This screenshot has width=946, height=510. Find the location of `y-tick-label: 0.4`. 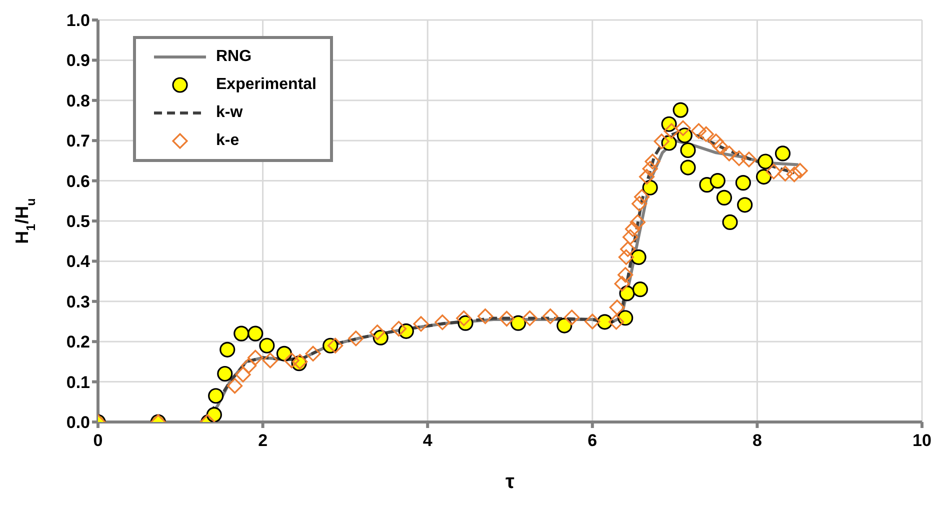

y-tick-label: 0.4 is located at coordinates (78, 262).